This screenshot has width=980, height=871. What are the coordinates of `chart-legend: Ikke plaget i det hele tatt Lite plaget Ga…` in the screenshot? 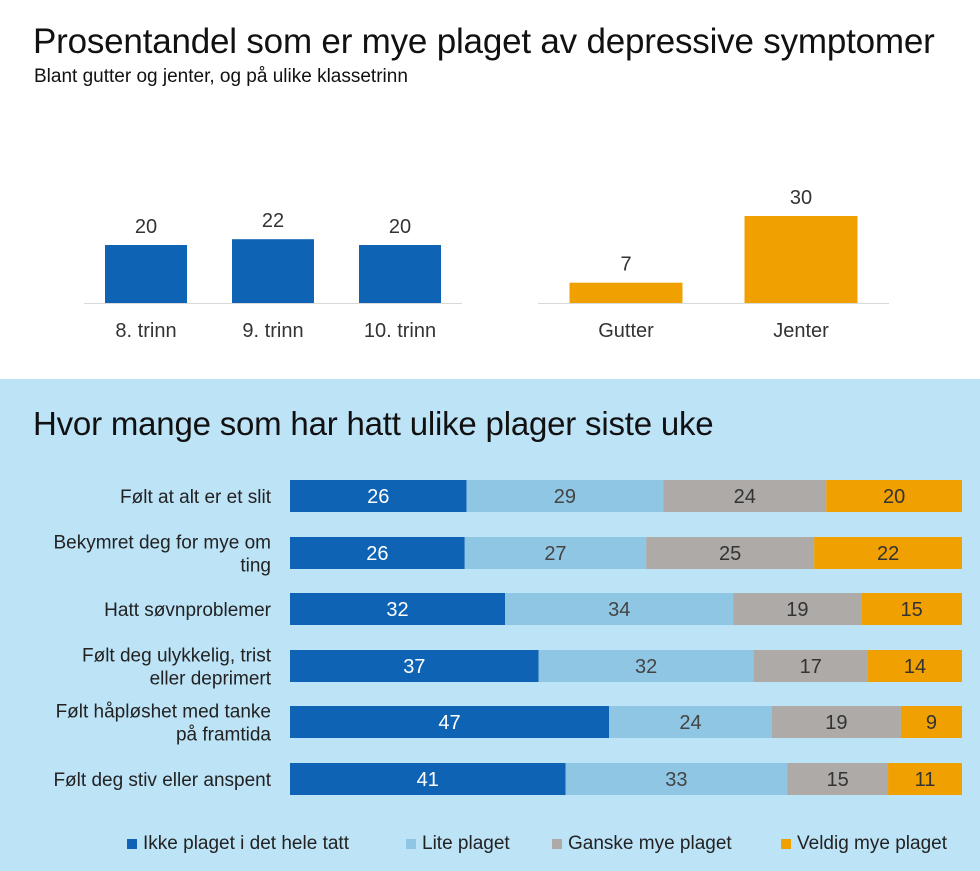 It's located at (490, 848).